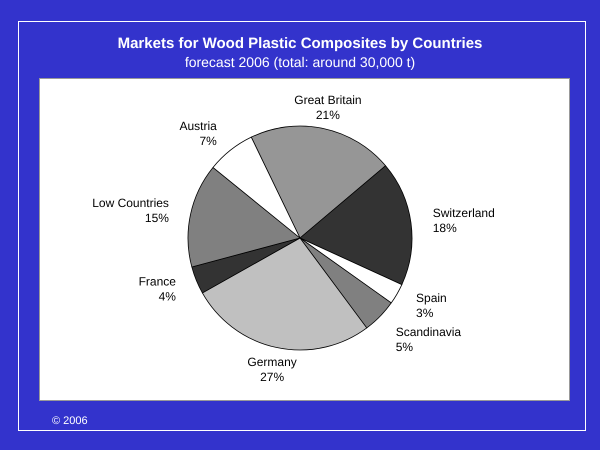 The height and width of the screenshot is (450, 600). Describe the element at coordinates (272, 362) in the screenshot. I see `slice-label: Germany` at that location.